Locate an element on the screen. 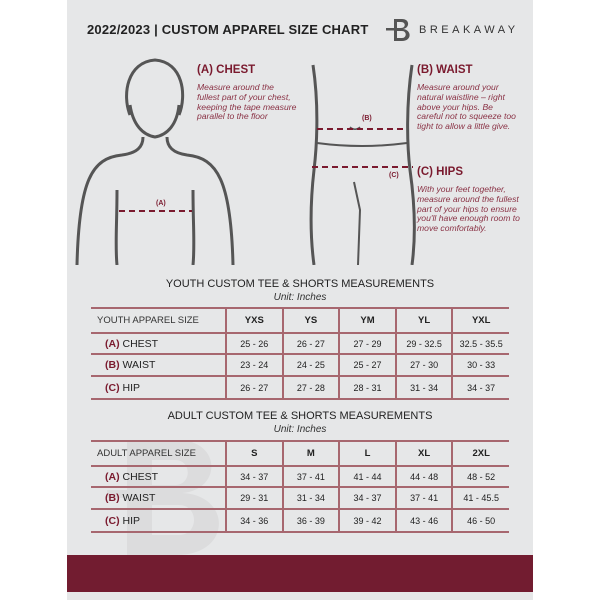  chest-tag: (A) is located at coordinates (161, 203).